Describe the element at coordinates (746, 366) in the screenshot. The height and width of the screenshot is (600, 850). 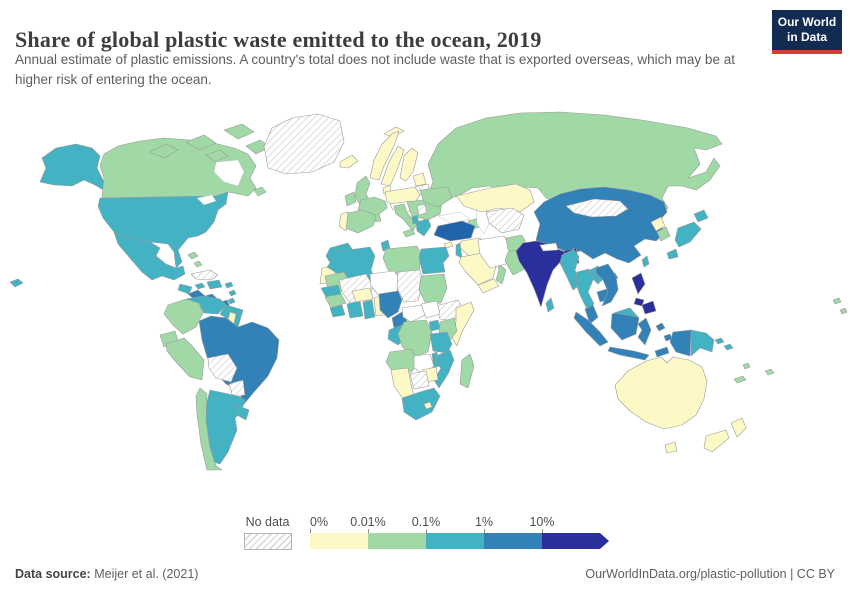
I see `region-vanuatu` at that location.